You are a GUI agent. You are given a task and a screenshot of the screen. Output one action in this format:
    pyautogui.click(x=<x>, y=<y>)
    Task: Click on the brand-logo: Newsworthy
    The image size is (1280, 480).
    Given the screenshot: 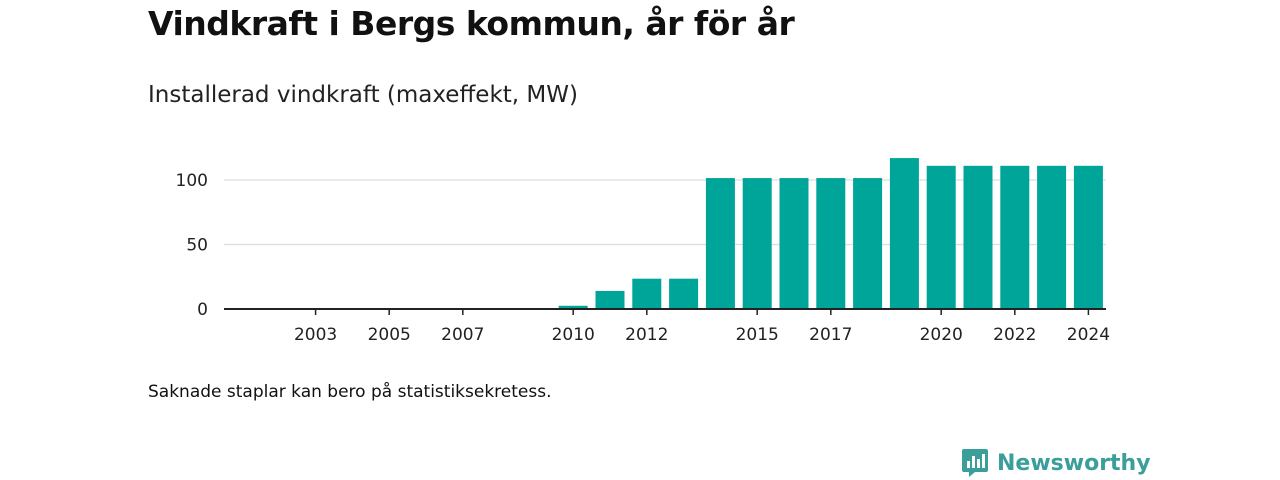 What is the action you would take?
    pyautogui.click(x=1056, y=463)
    